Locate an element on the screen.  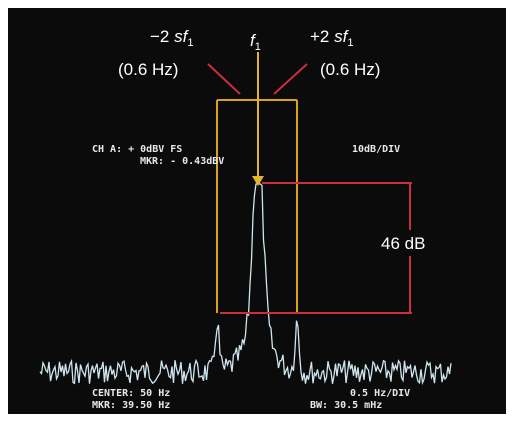
left-label: −2 sf1 is located at coordinates (171, 38).